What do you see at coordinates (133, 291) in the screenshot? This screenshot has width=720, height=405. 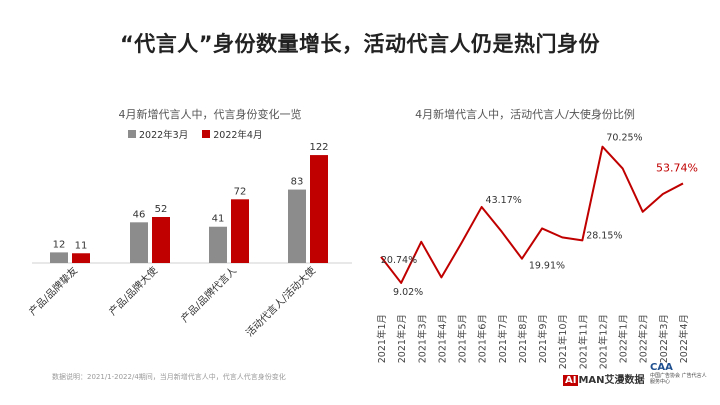 I see `bar-category-label: 产品/品牌大使` at bounding box center [133, 291].